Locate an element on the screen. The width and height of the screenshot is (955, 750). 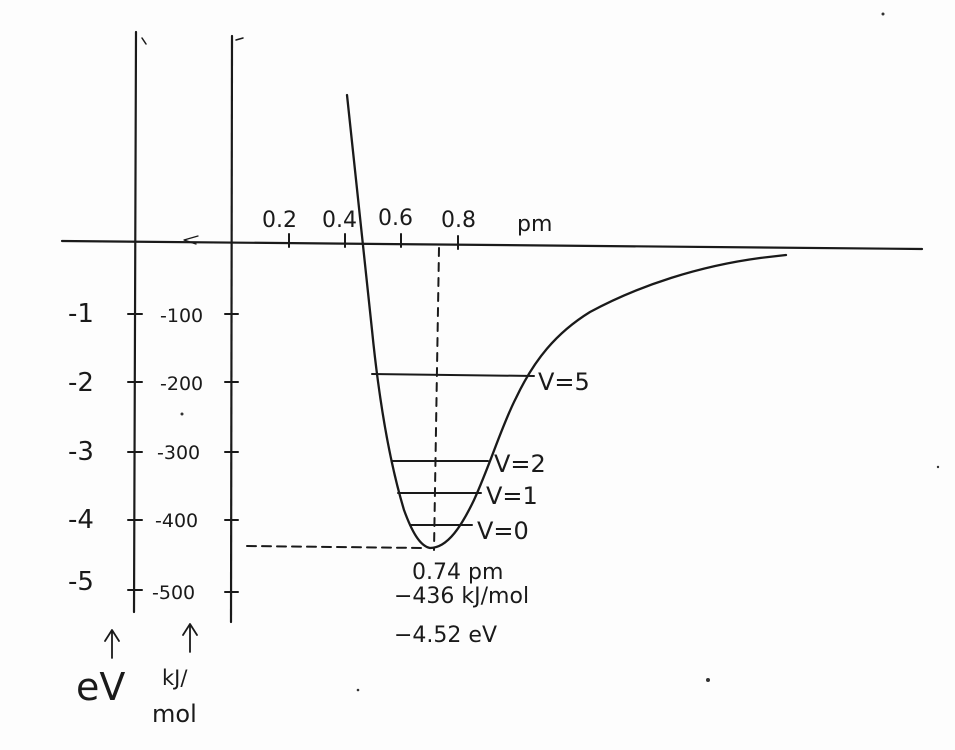
kj-tick-label: -400 is located at coordinates (176, 521).